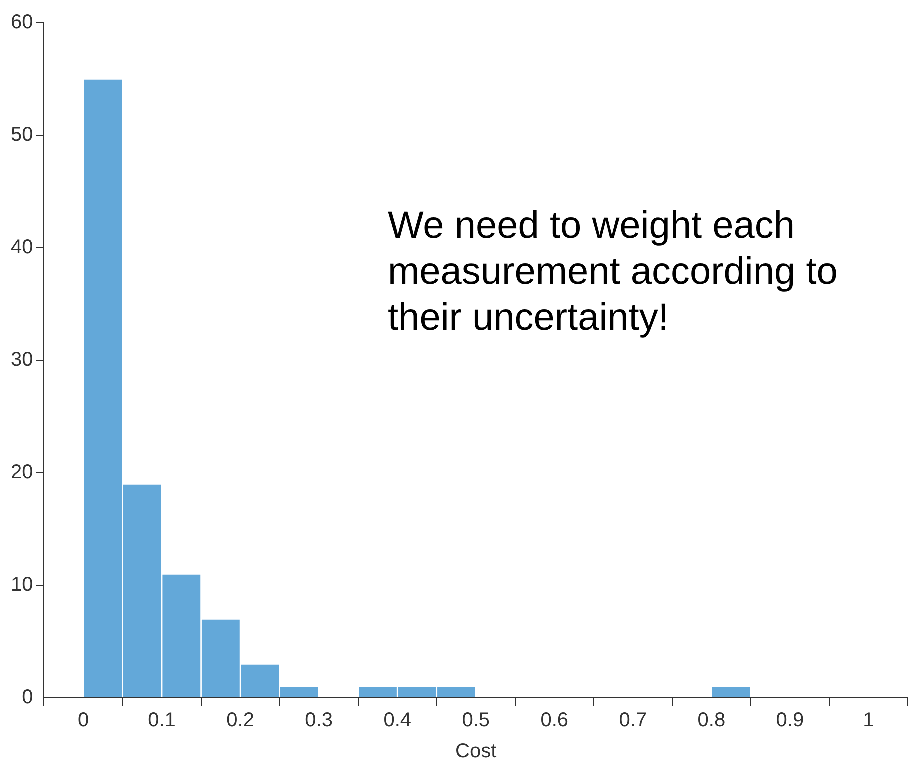 Image resolution: width=919 pixels, height=778 pixels. I want to click on x-axis-title: Cost, so click(477, 751).